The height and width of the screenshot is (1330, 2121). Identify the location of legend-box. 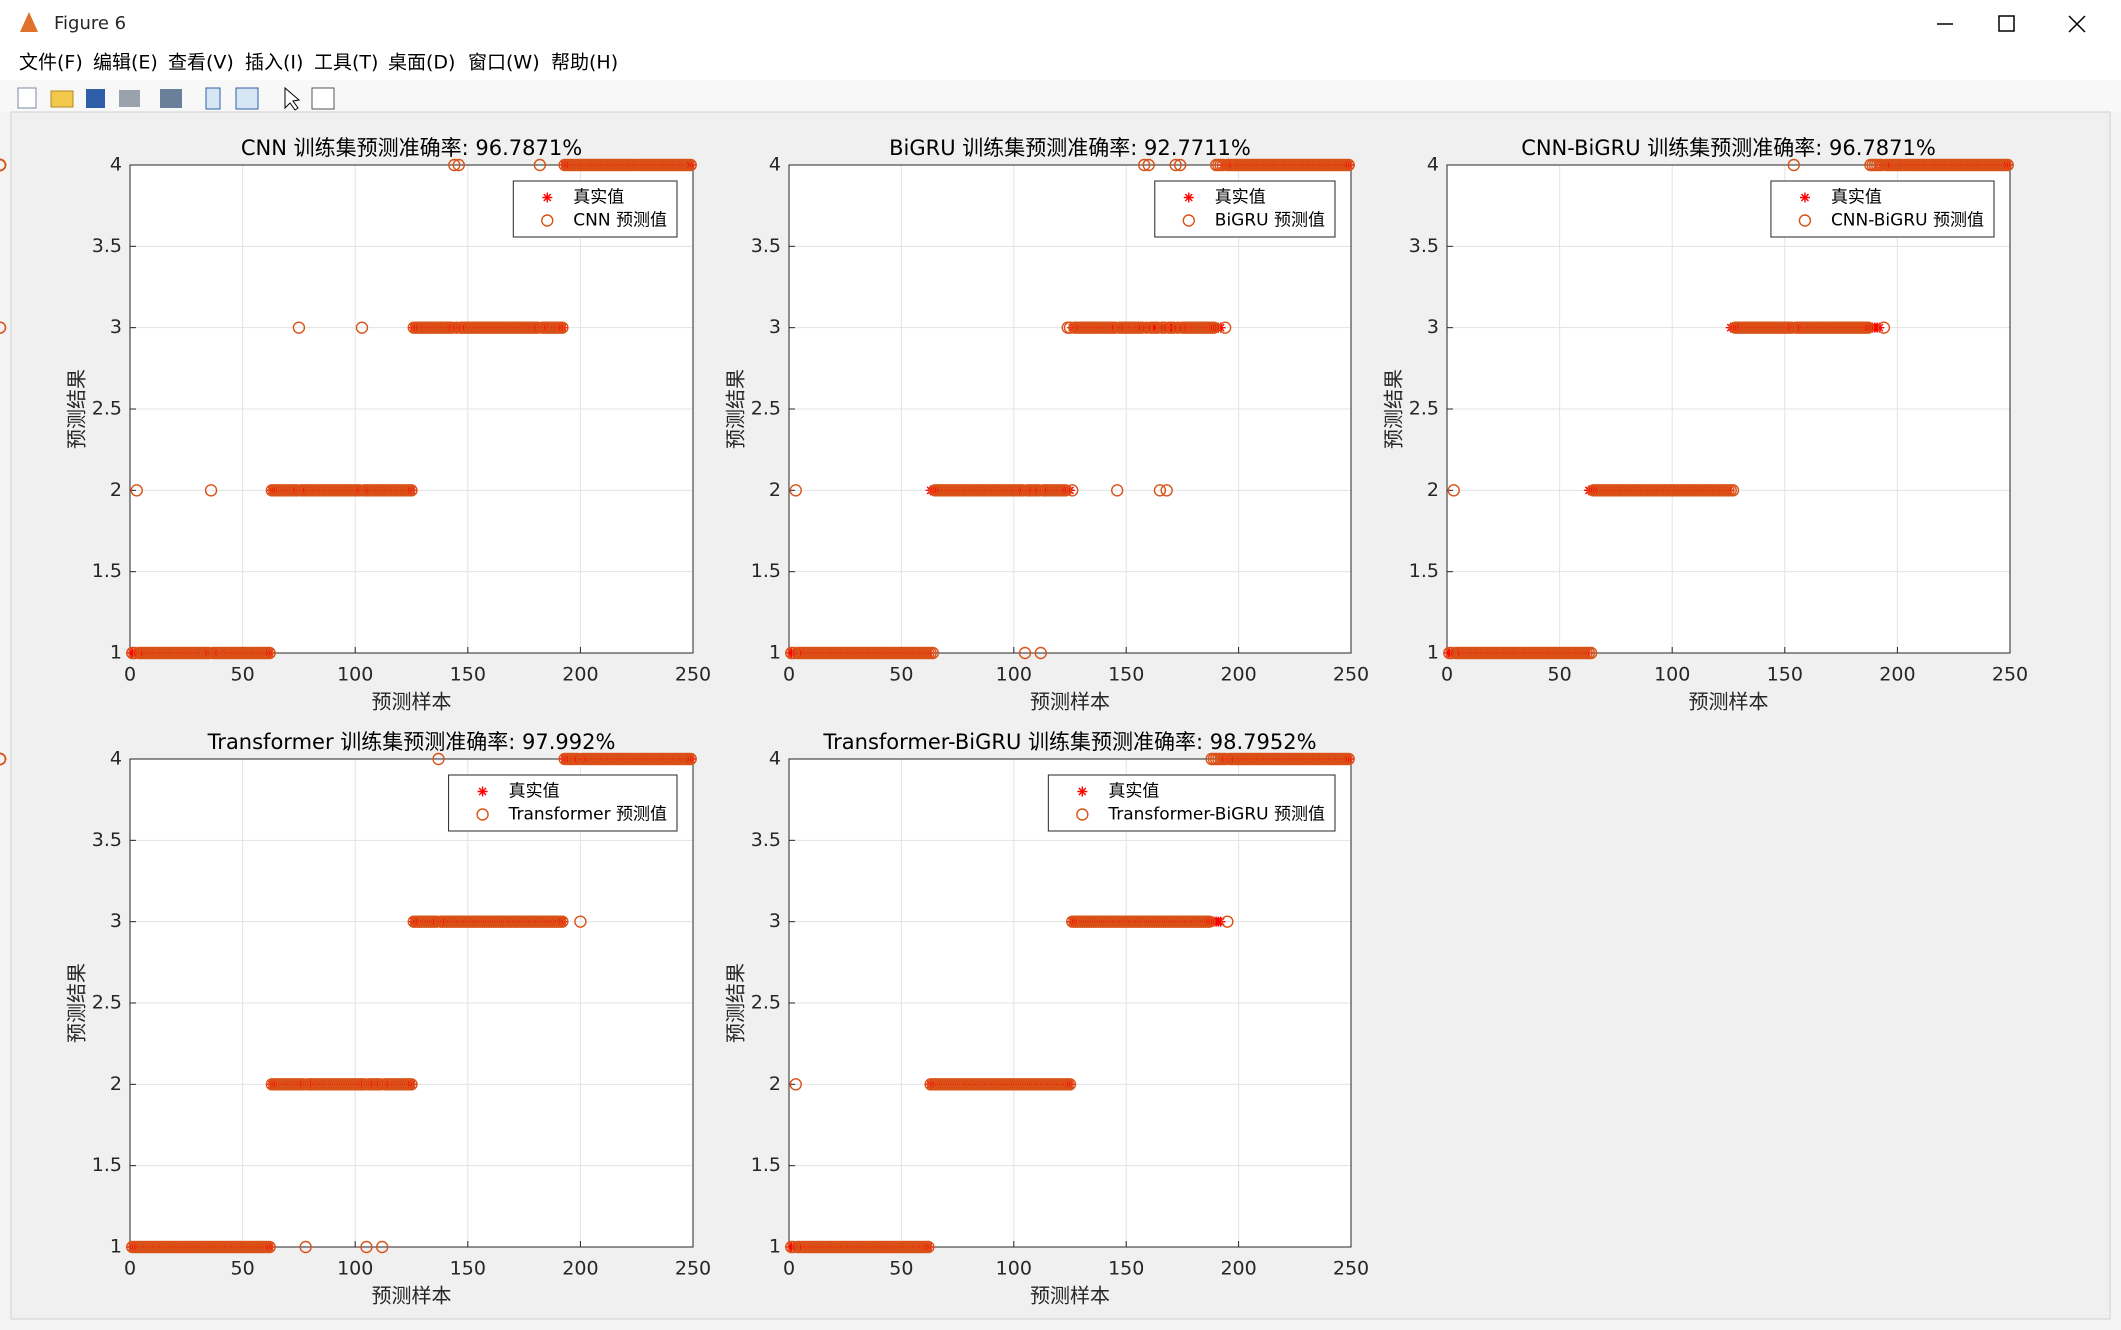
(563, 803).